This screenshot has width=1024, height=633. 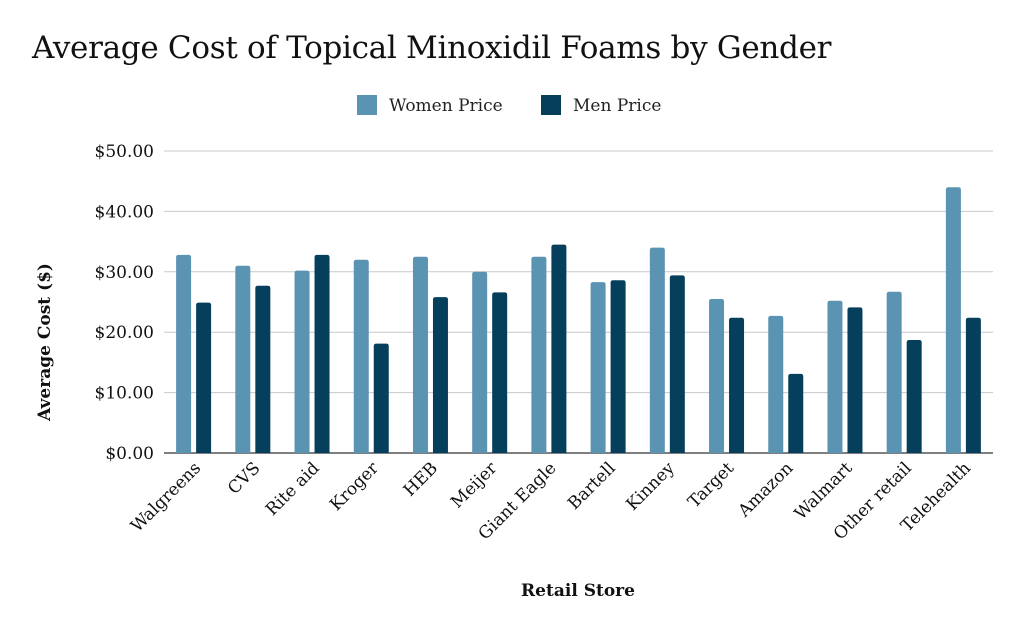 I want to click on bar-men-walgreens, so click(x=204, y=377).